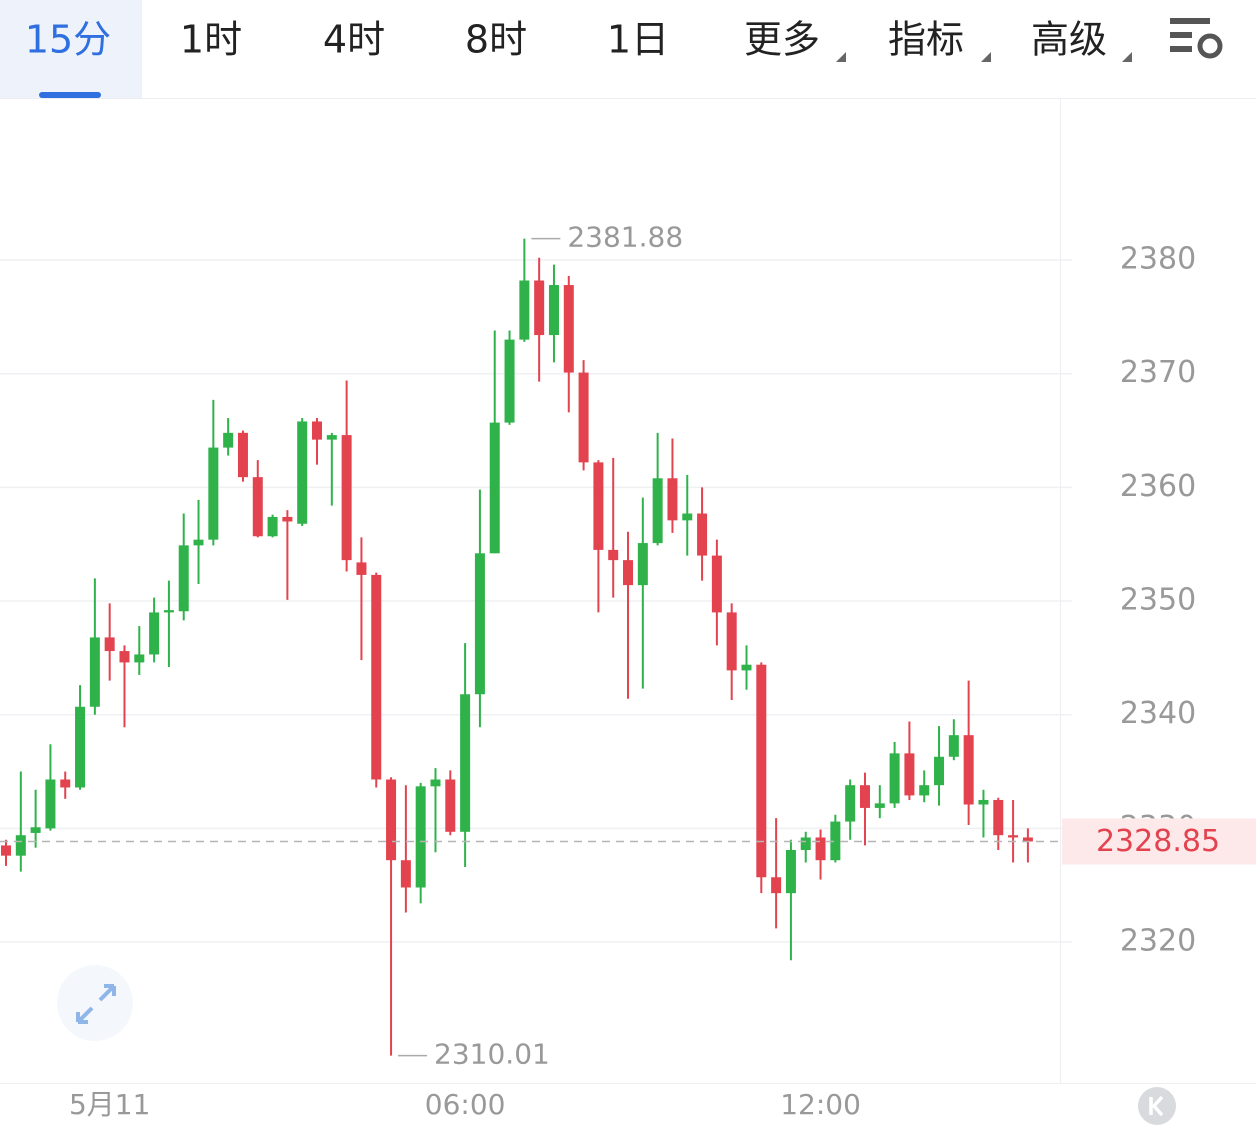 This screenshot has width=1256, height=1132. Describe the element at coordinates (984, 57) in the screenshot. I see `dropdown-arrows` at that location.